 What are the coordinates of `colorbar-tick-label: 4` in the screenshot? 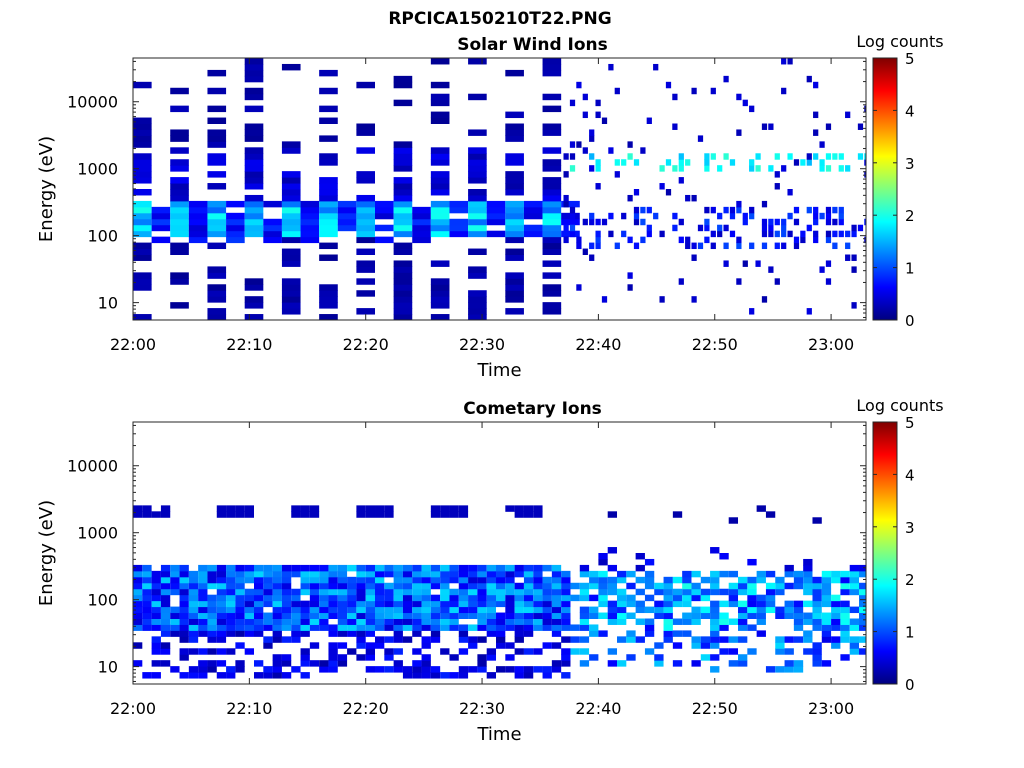 It's located at (910, 475).